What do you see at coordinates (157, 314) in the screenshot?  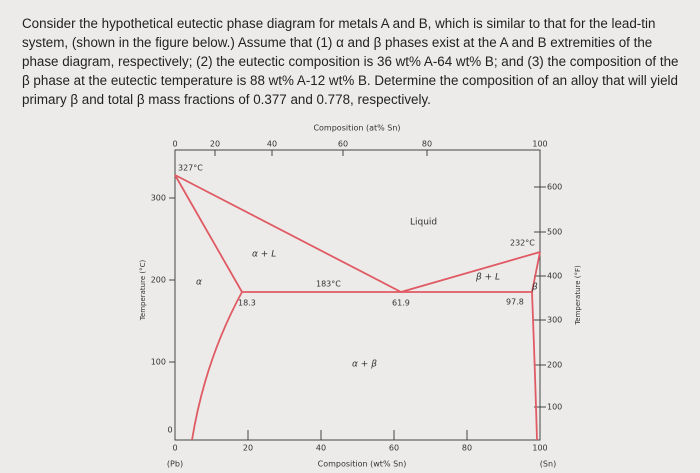 I see `left-axis: 300 200 100 0 Temperature (°C)` at bounding box center [157, 314].